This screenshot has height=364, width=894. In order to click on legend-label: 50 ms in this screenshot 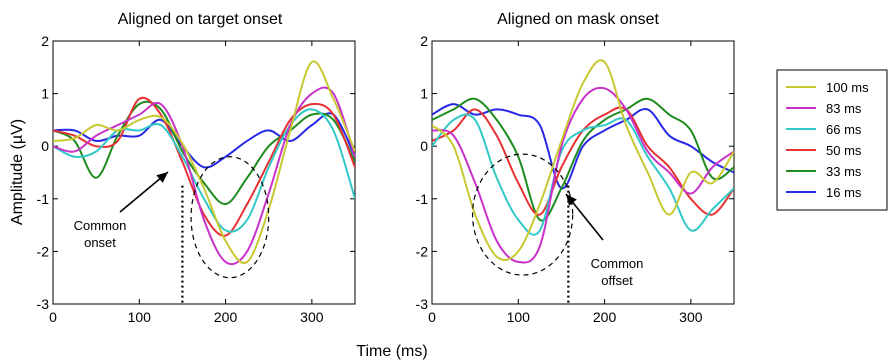, I will do `click(844, 150)`.